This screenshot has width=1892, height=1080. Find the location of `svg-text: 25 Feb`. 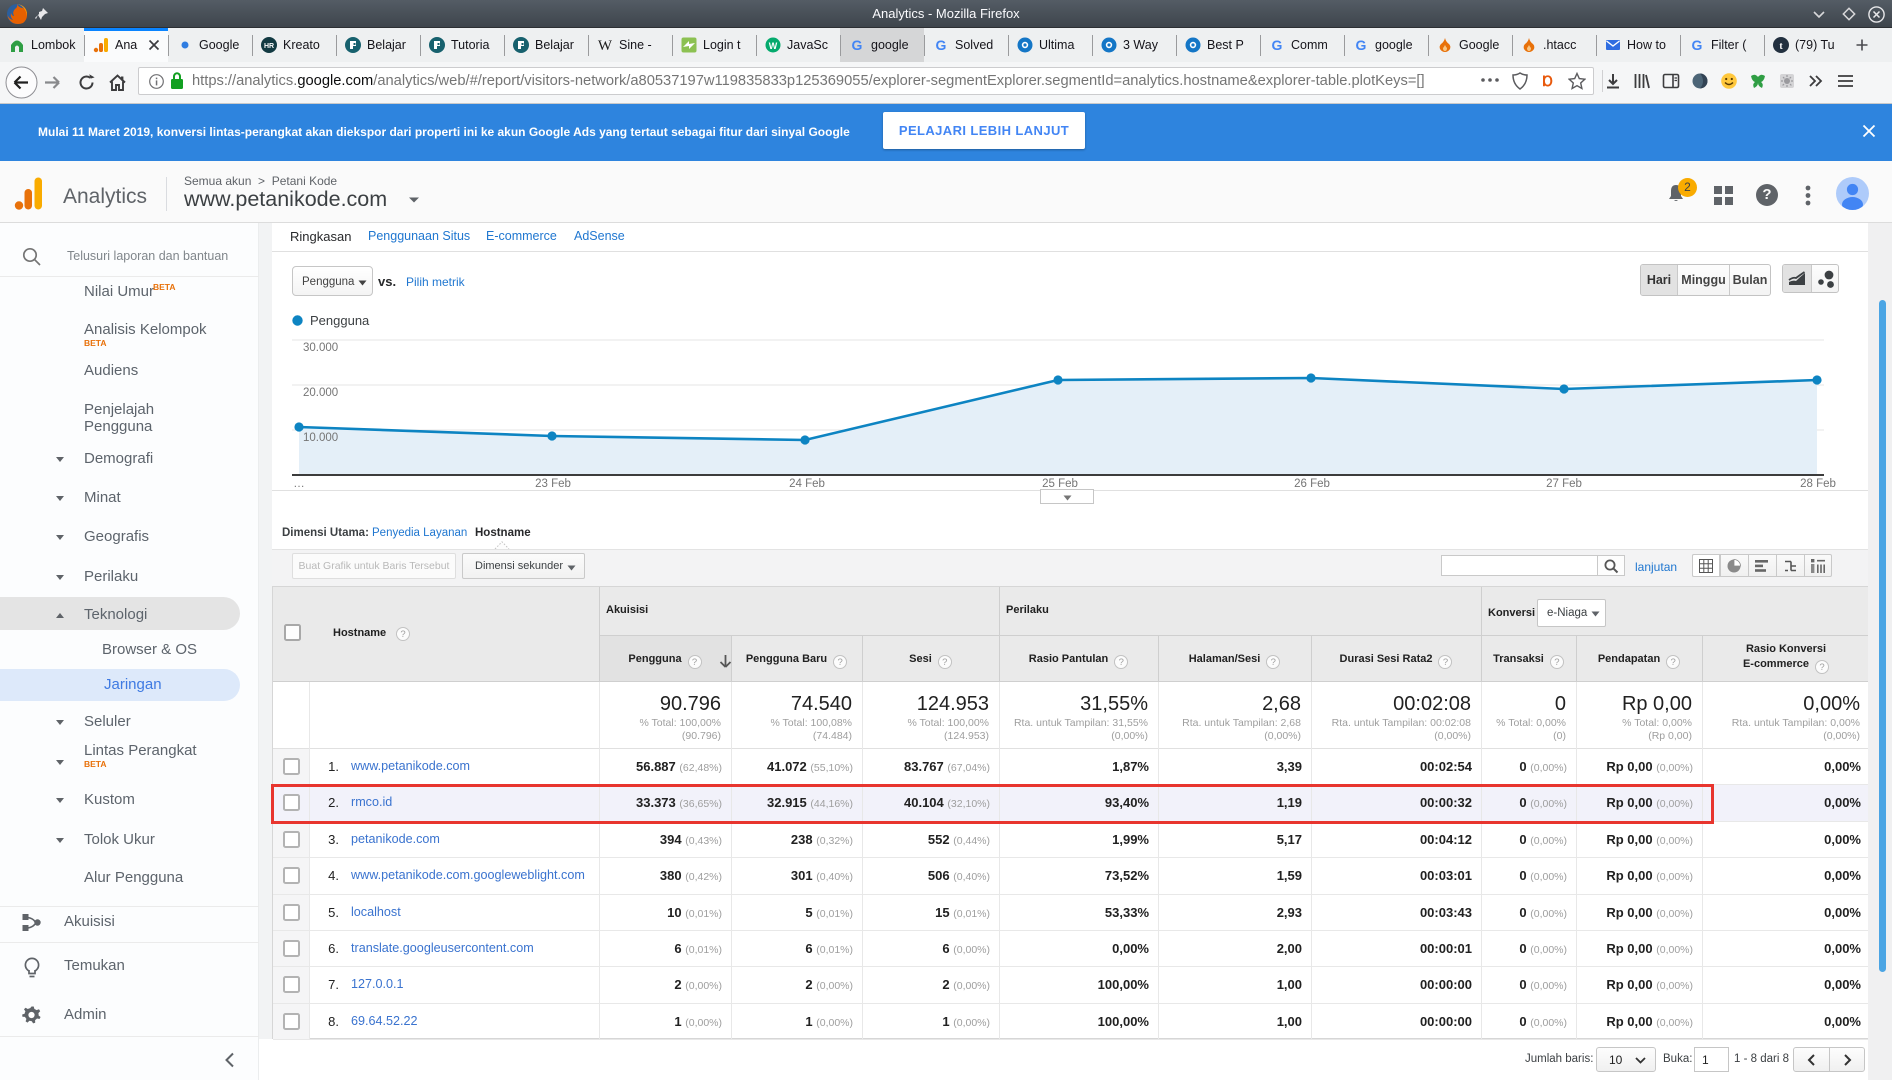

svg-text: 25 Feb is located at coordinates (1060, 484).